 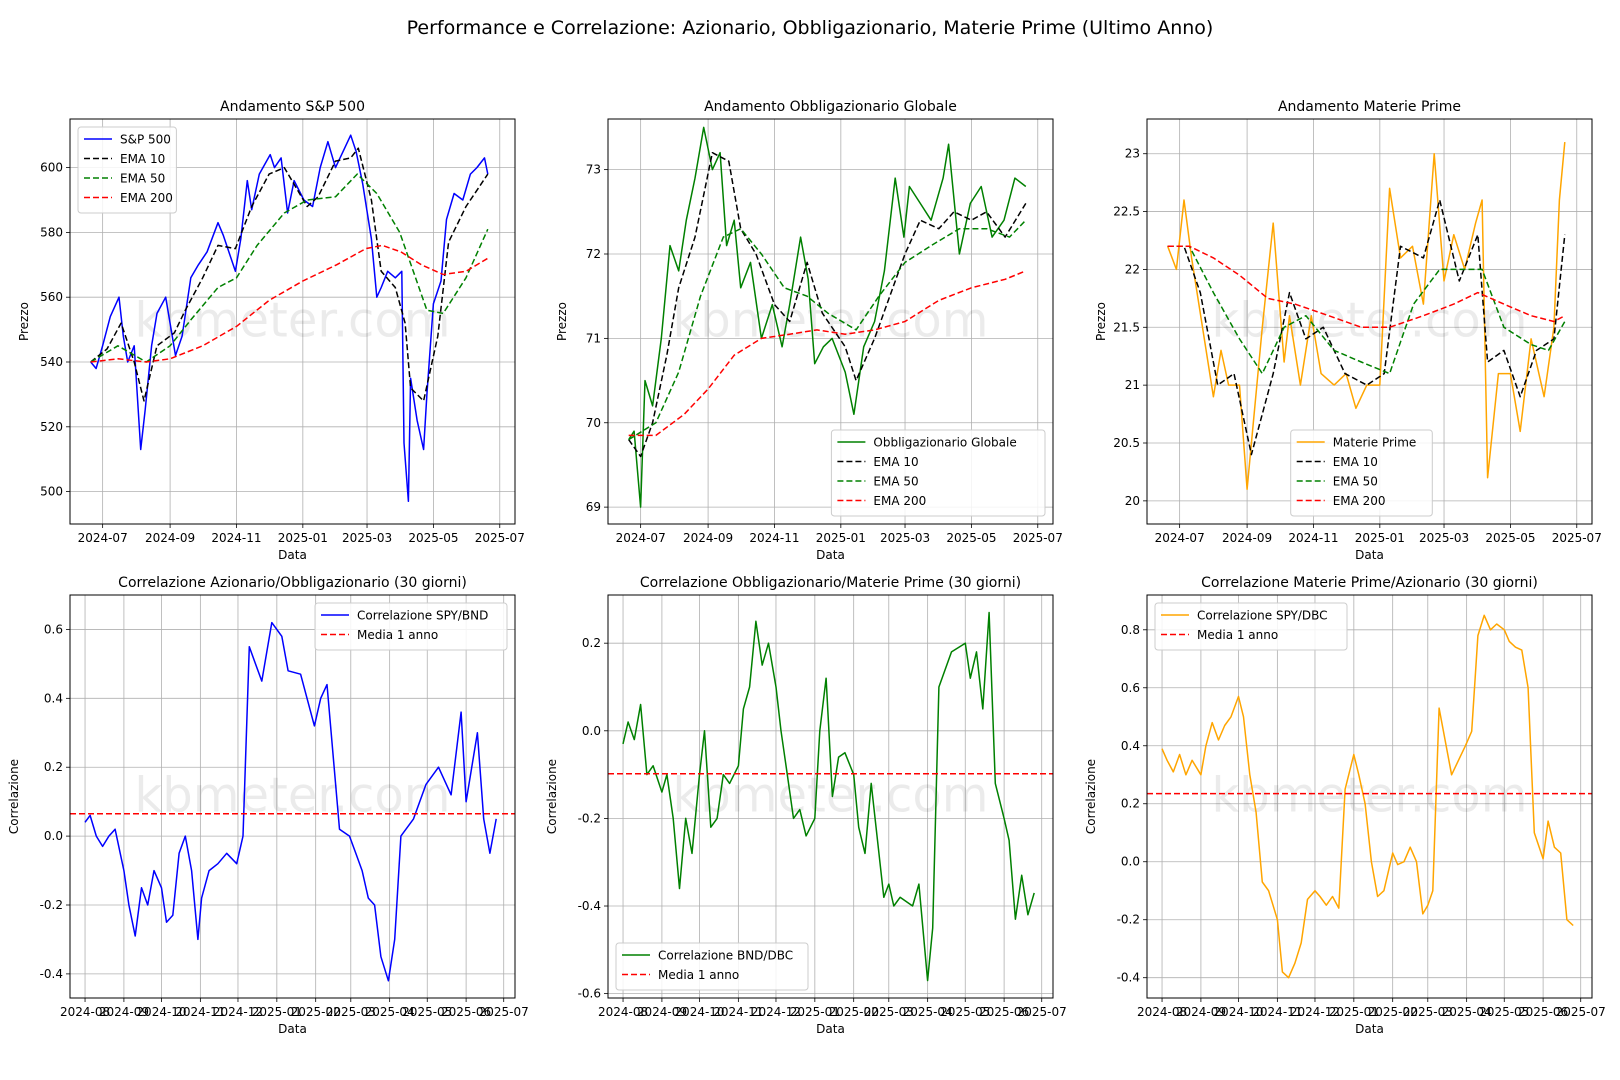 I want to click on legend-entry: Correlazione BND/DBC, so click(x=725, y=956).